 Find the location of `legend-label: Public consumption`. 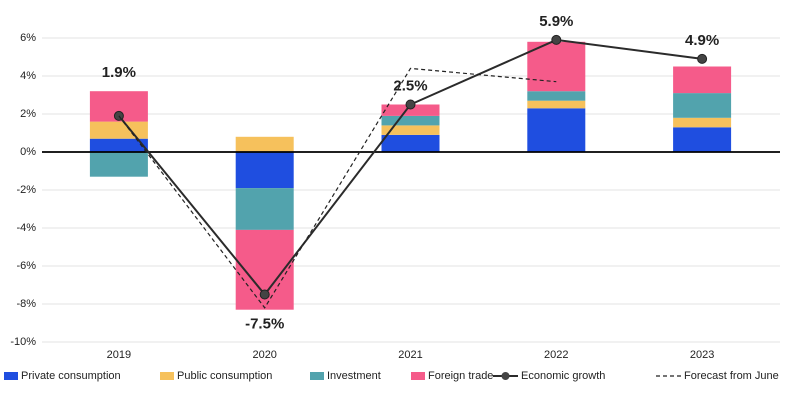

legend-label: Public consumption is located at coordinates (224, 376).